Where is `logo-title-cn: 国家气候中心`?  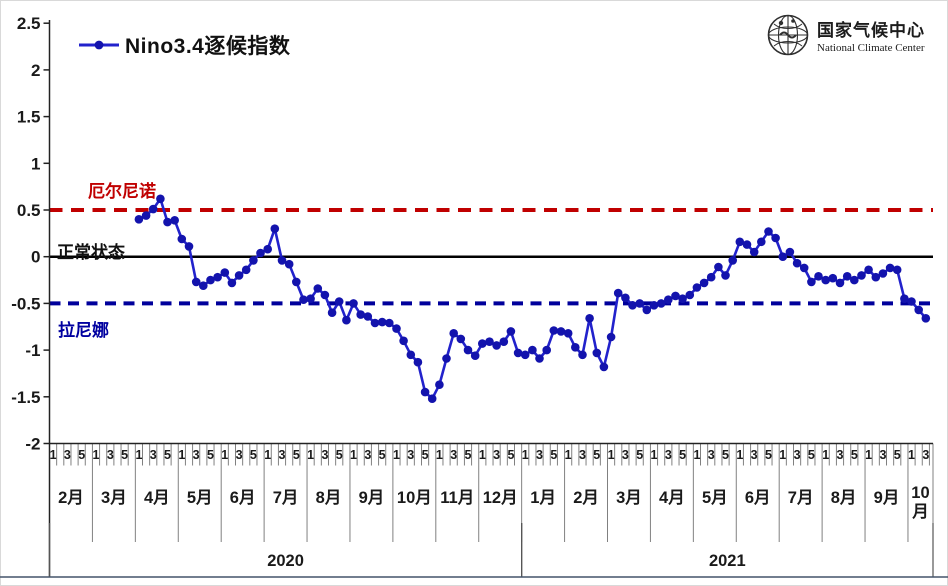 logo-title-cn: 国家气候中心 is located at coordinates (871, 30).